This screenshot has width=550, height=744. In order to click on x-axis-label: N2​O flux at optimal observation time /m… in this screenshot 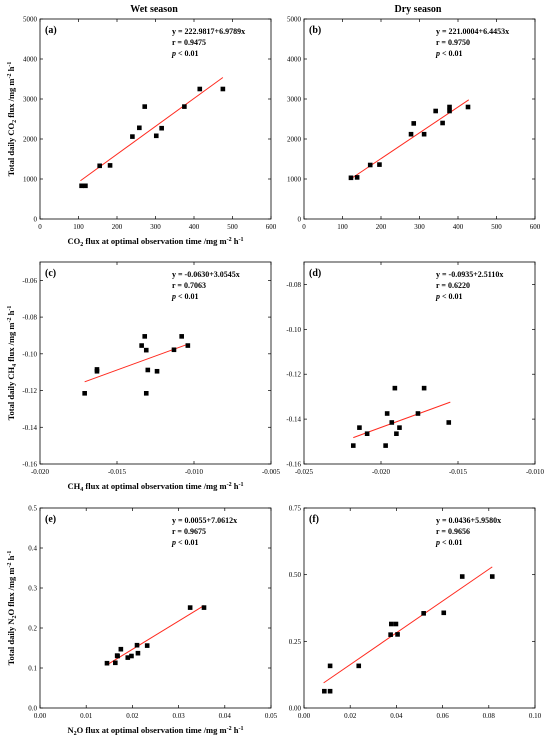, I will do `click(156, 731)`.